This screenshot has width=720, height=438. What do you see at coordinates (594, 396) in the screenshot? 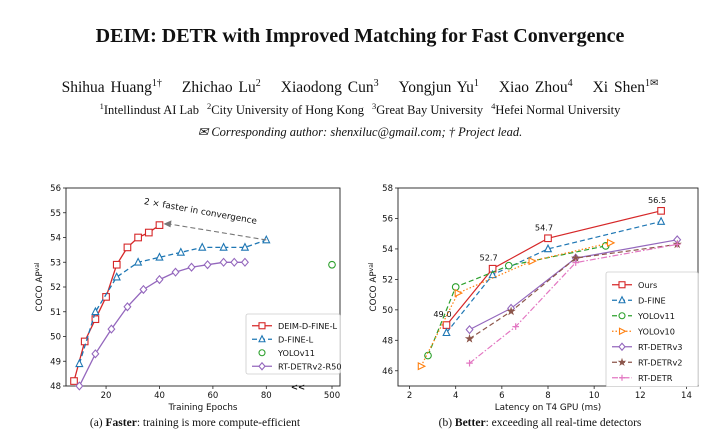
I see `chart-b-xtick-label-4: 10` at bounding box center [594, 396].